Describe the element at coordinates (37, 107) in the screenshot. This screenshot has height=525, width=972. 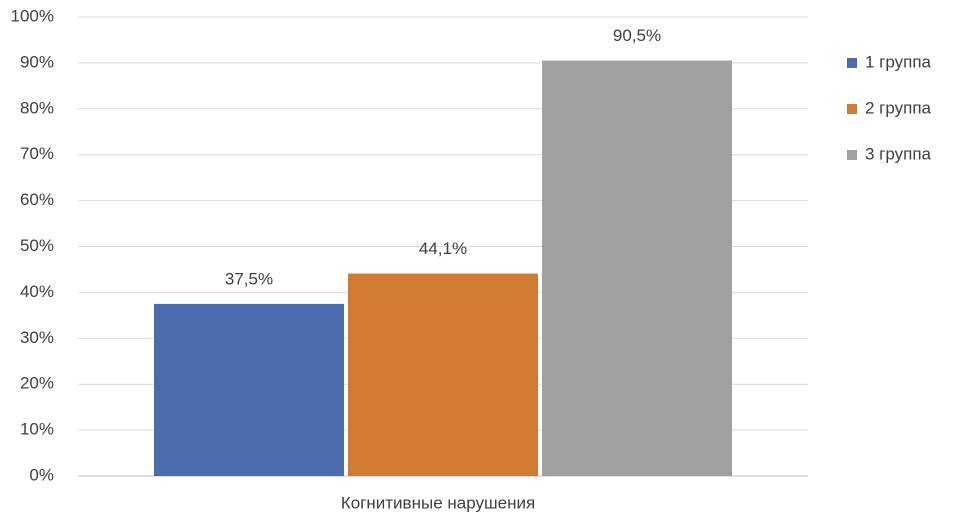
I see `y-tick-label: 80%` at that location.